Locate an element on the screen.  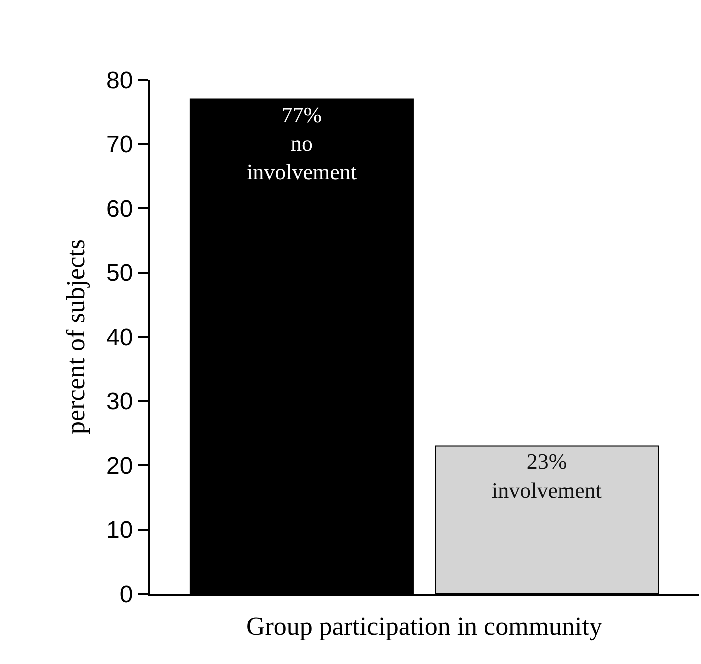
y-tick-label: 50 is located at coordinates (120, 274).